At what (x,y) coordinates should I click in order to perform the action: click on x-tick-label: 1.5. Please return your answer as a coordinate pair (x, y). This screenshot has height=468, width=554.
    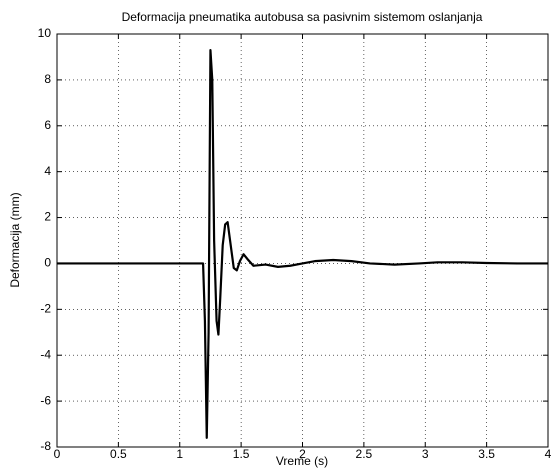
    Looking at the image, I should click on (241, 454).